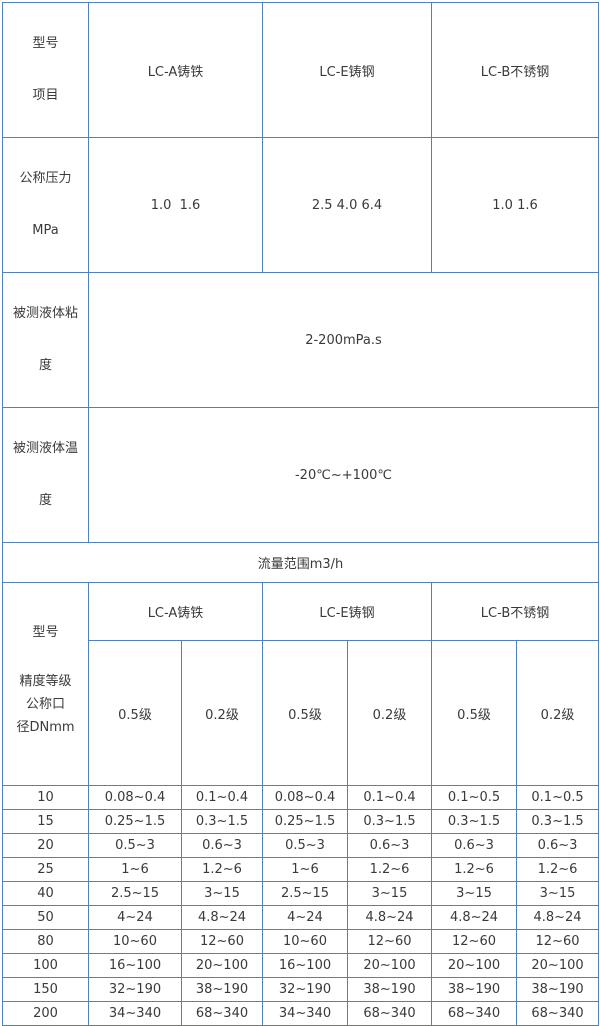 This screenshot has width=600, height=1026. I want to click on model-header-lce: LC-E铸钢, so click(347, 70).